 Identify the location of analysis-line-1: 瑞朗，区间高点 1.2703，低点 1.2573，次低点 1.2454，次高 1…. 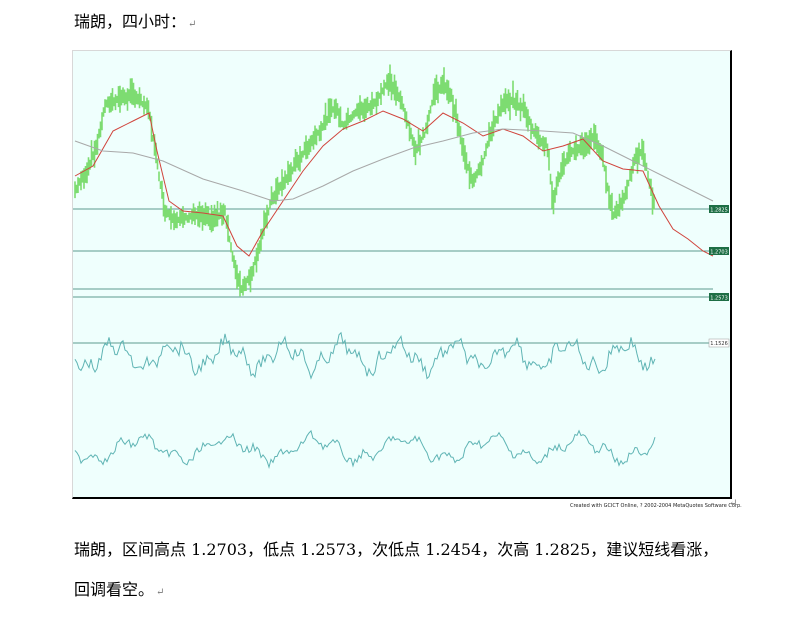
(396, 549).